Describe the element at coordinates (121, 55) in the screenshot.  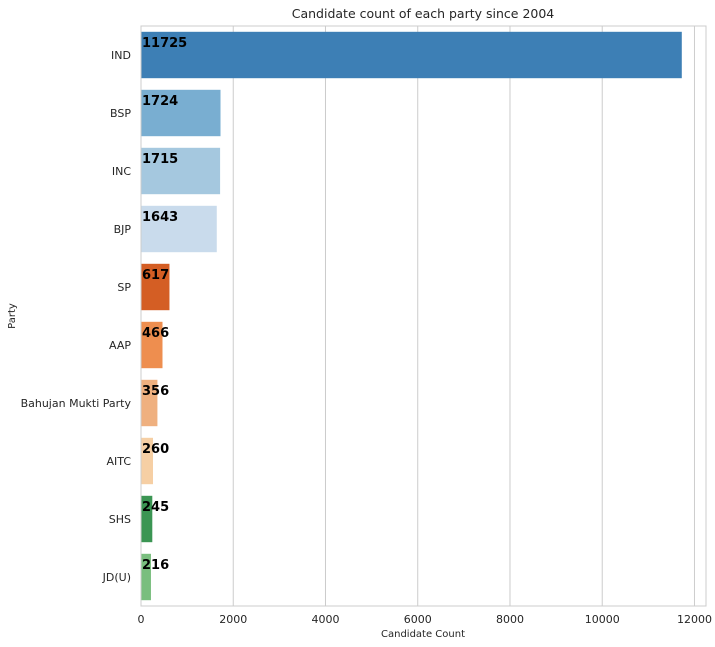
I see `y-tick-label: IND` at that location.